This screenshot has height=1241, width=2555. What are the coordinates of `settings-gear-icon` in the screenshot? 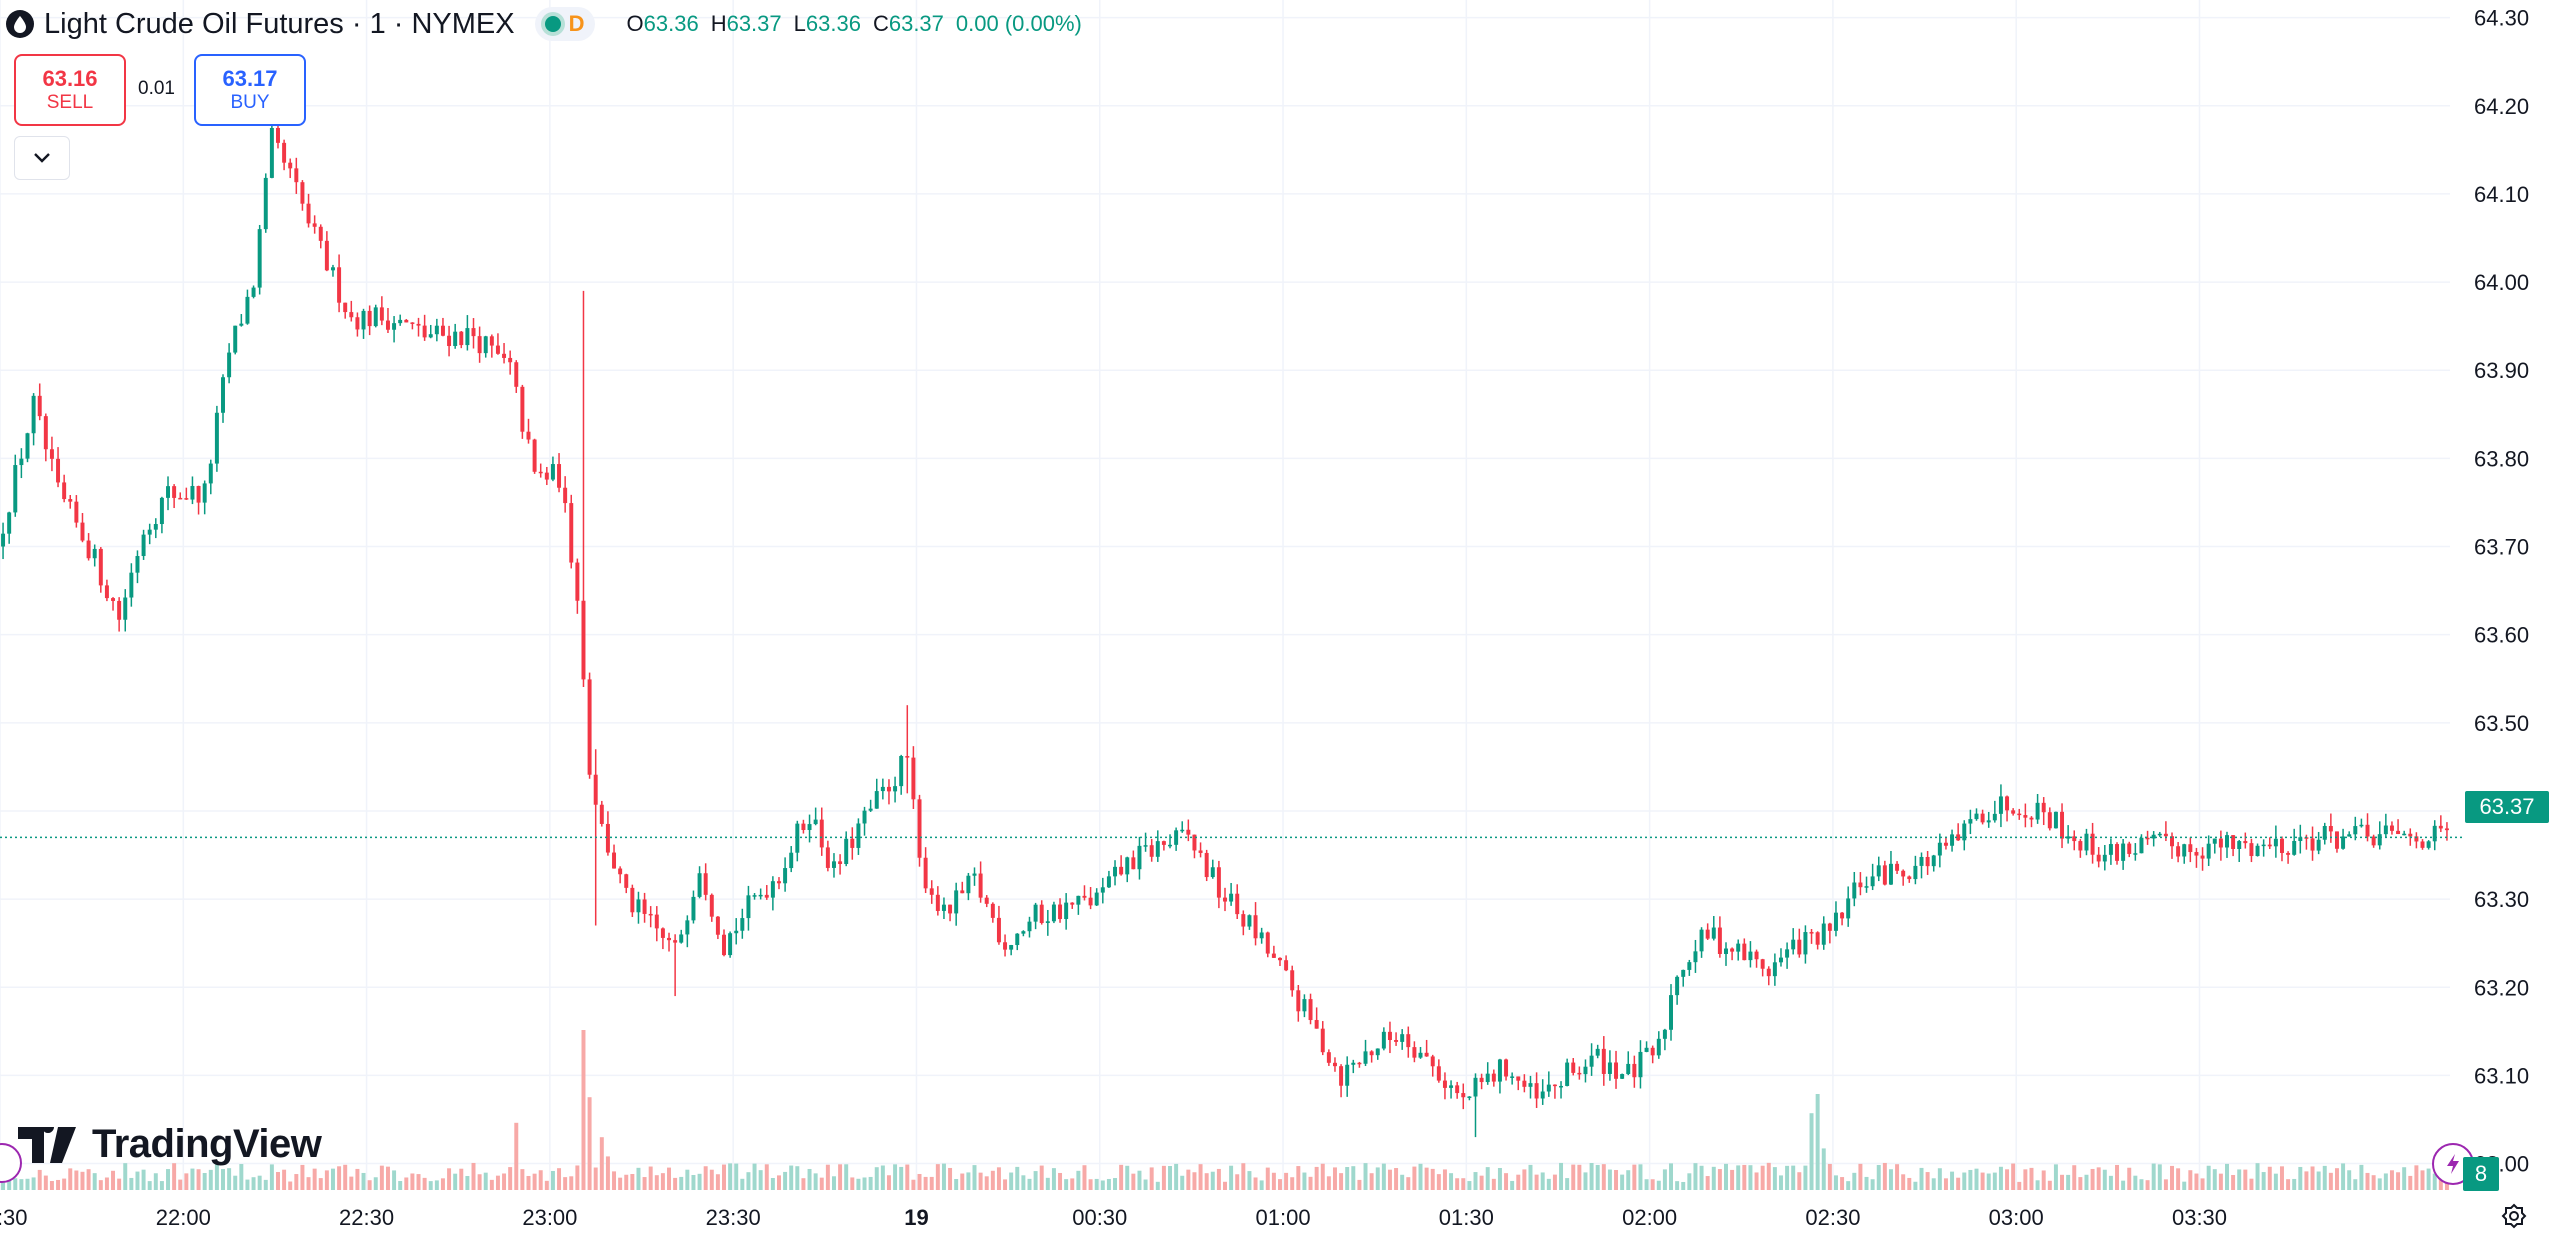 It's located at (2514, 1216).